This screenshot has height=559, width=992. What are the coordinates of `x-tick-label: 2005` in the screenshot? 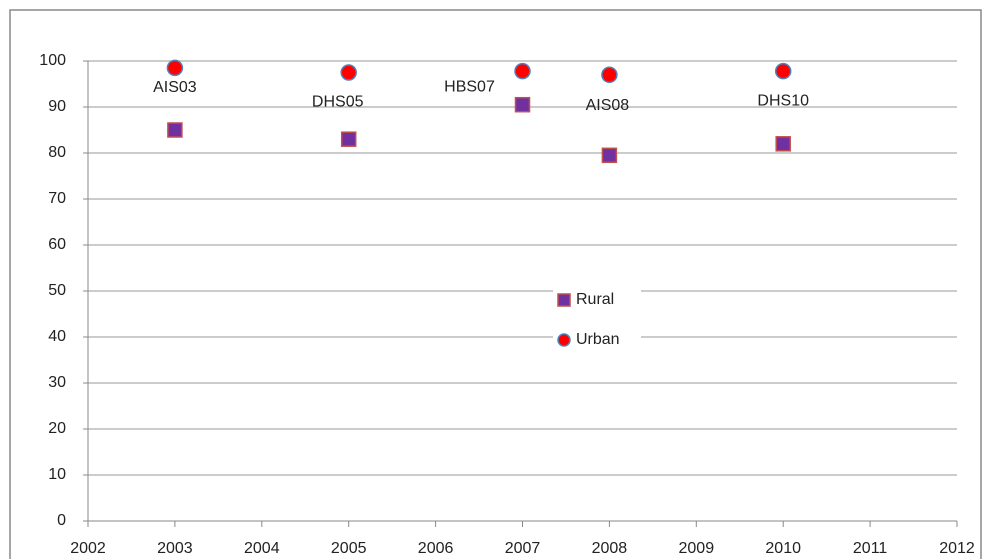 It's located at (349, 548).